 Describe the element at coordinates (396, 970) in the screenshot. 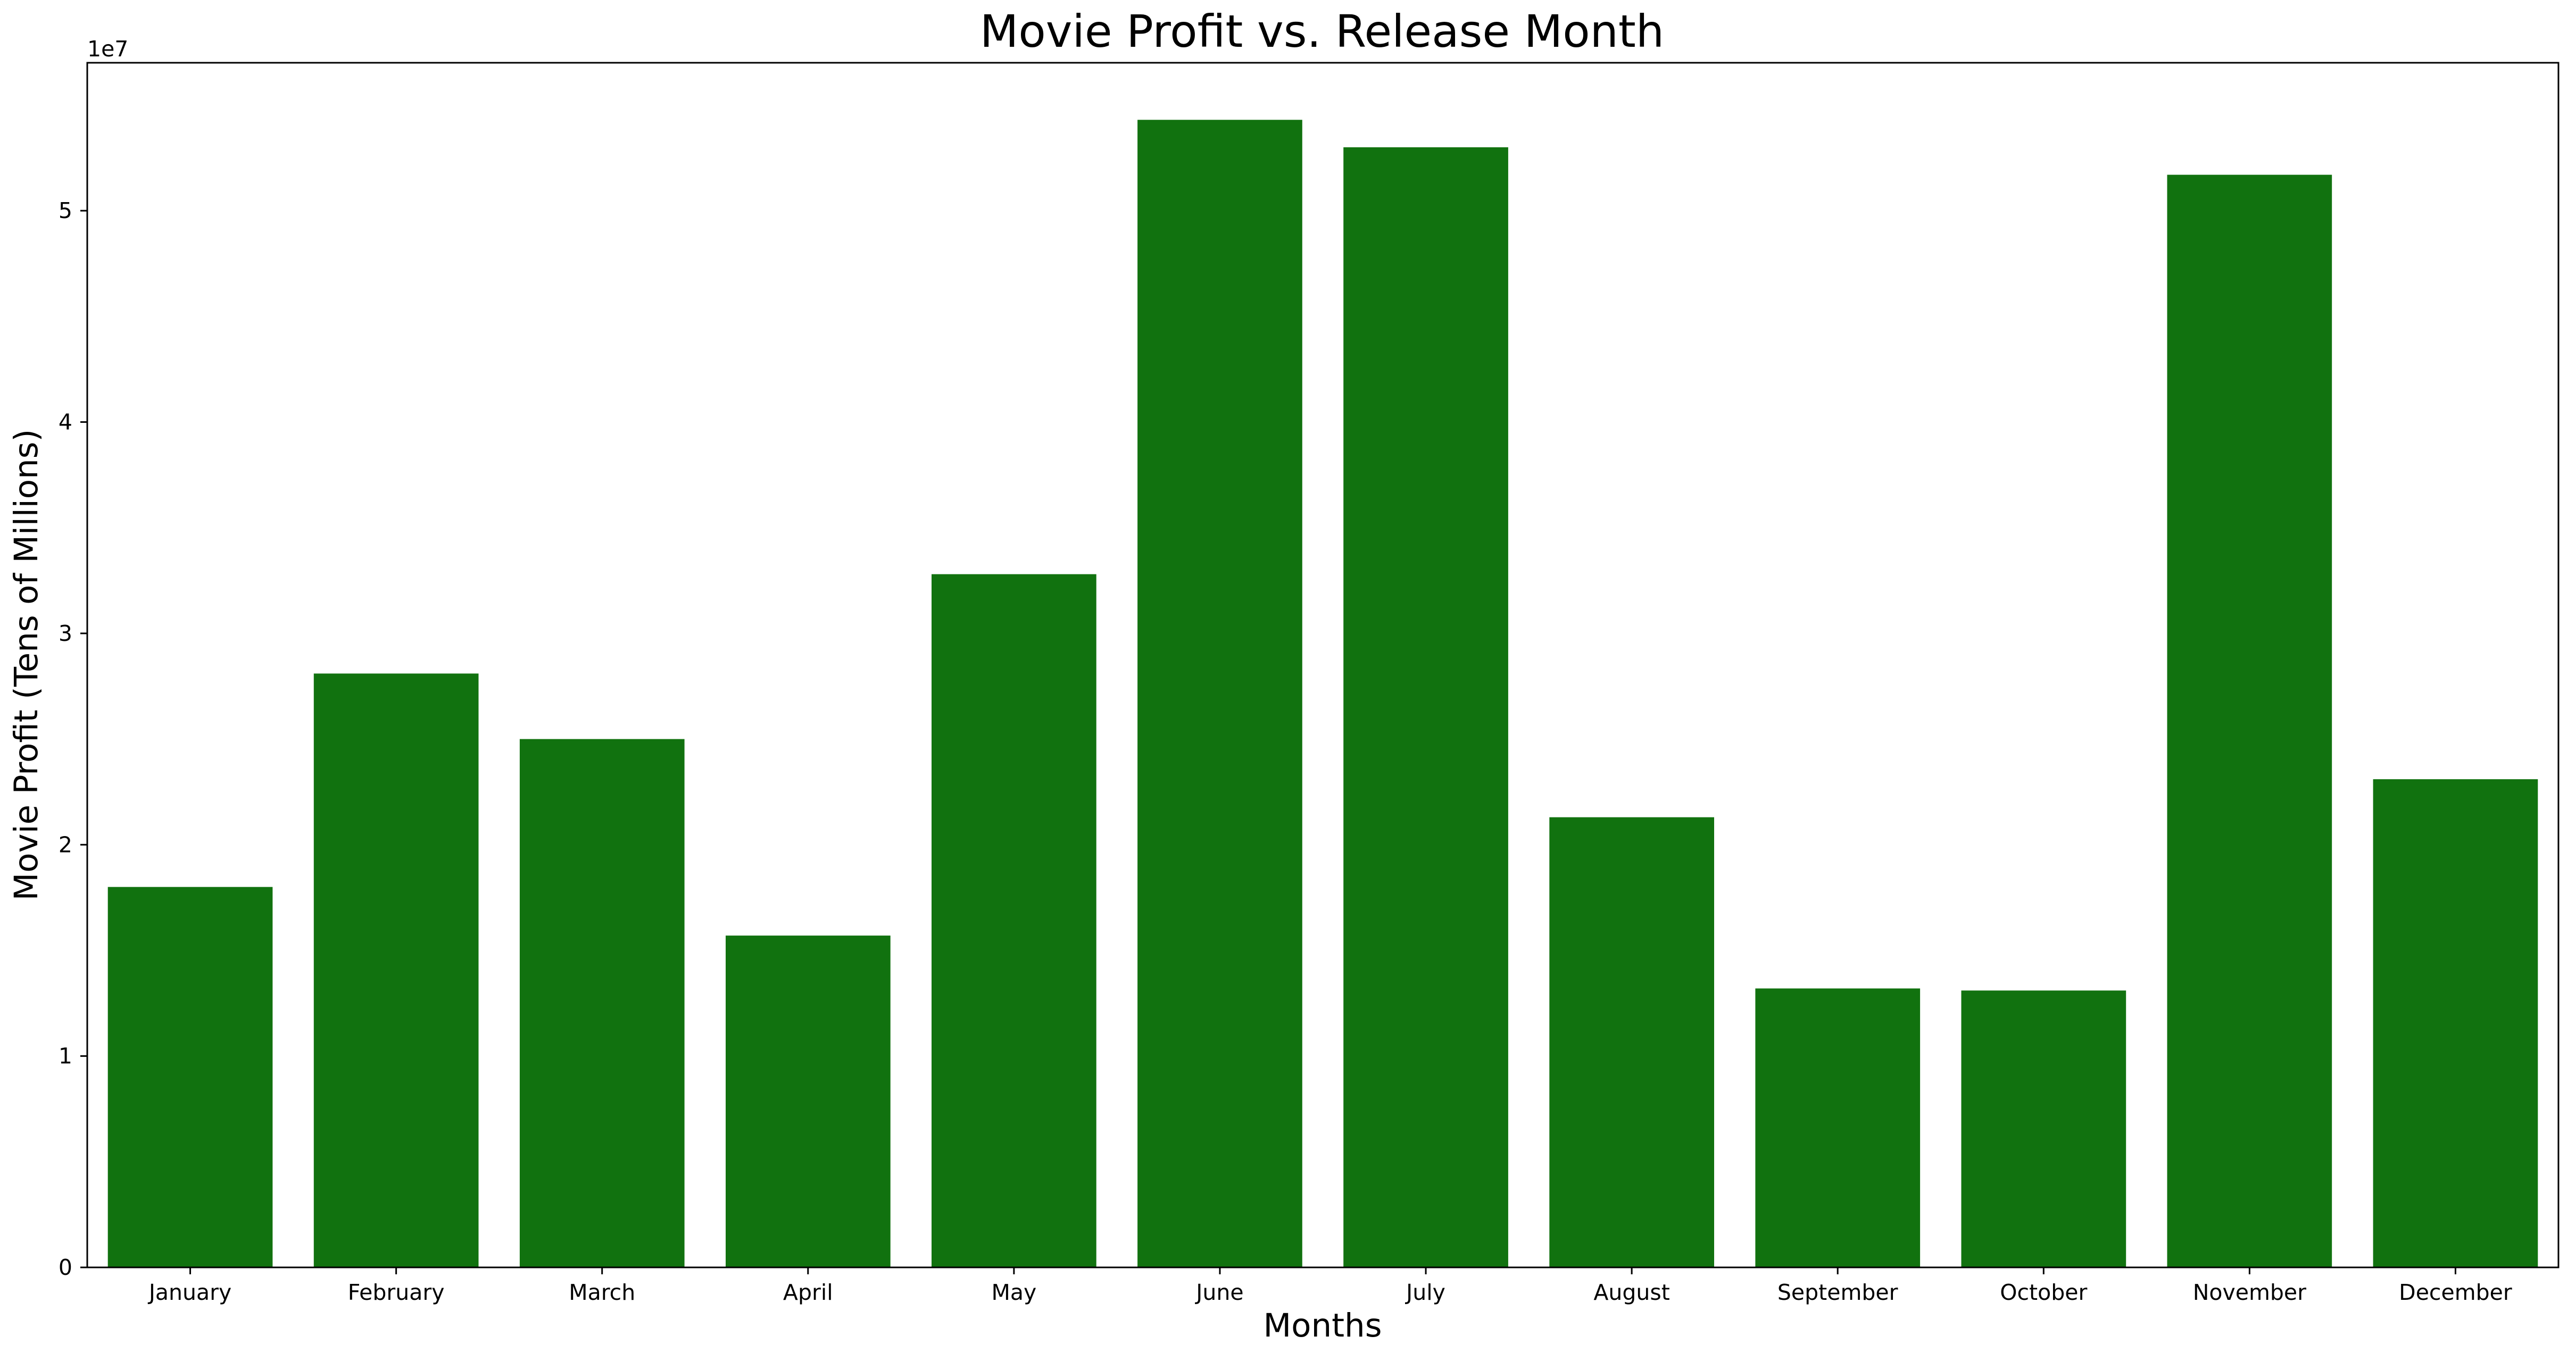

I see `bar-february` at that location.